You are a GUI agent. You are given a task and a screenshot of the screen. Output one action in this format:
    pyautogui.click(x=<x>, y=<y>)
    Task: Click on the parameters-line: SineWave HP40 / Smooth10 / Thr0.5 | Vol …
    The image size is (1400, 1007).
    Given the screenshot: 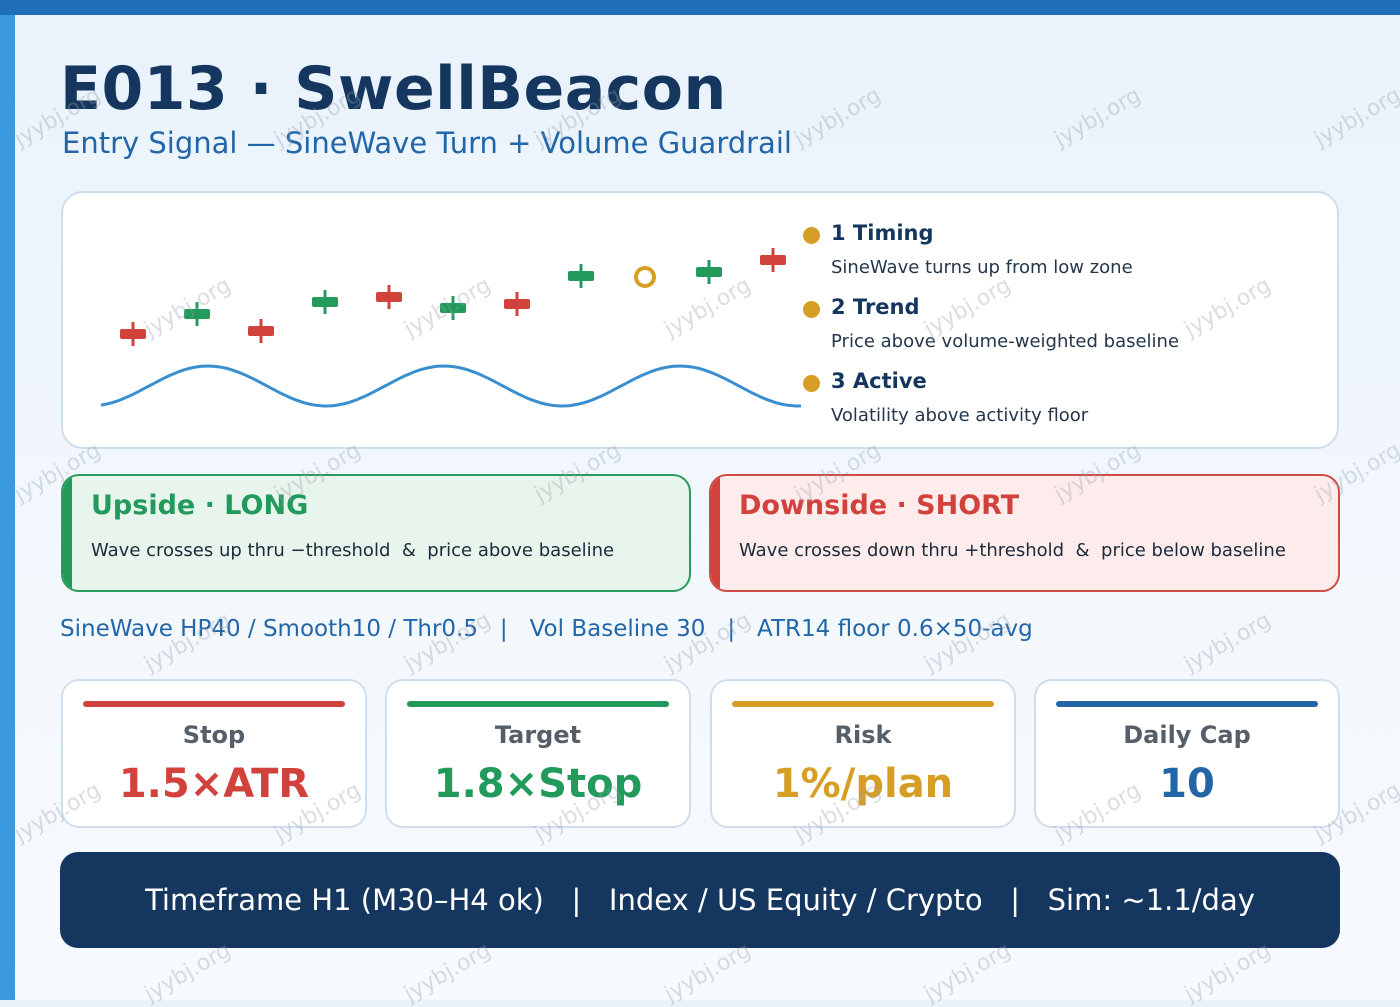 What is the action you would take?
    pyautogui.click(x=546, y=629)
    